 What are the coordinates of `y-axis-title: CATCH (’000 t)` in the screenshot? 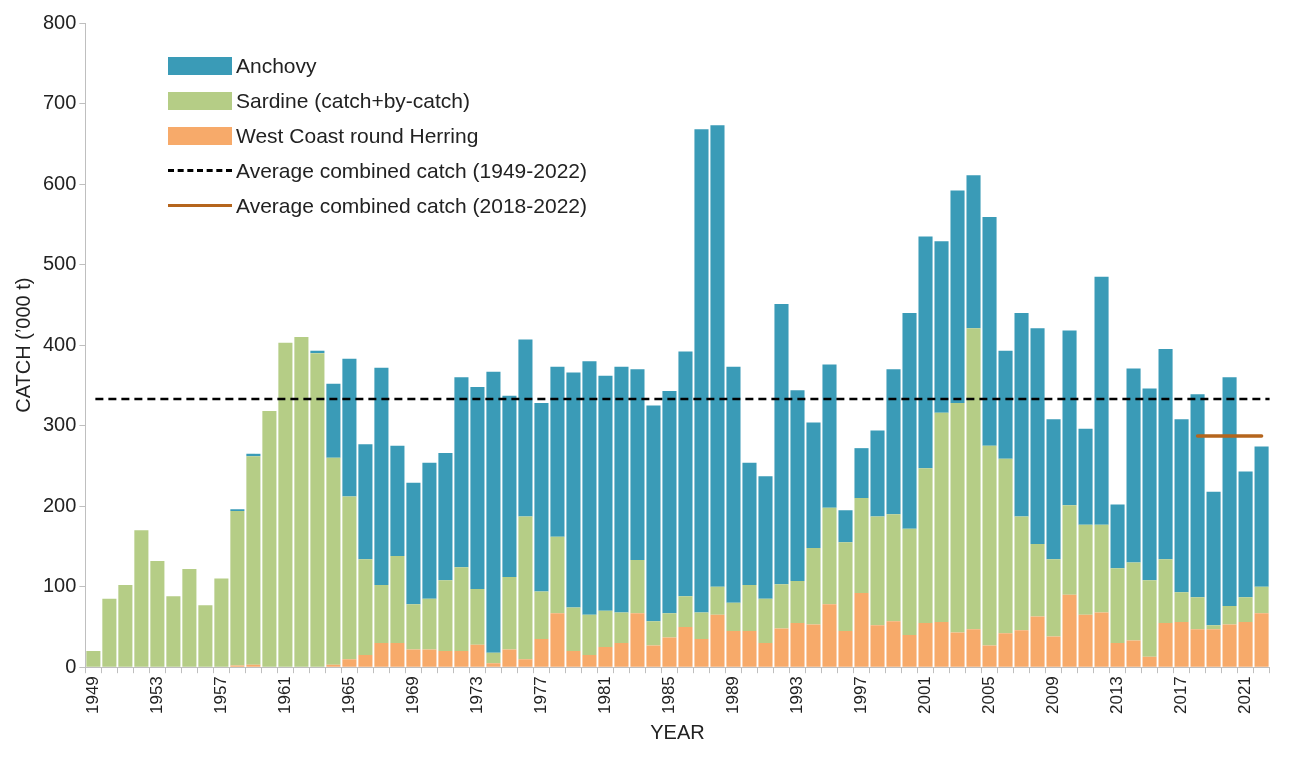 It's located at (22, 345).